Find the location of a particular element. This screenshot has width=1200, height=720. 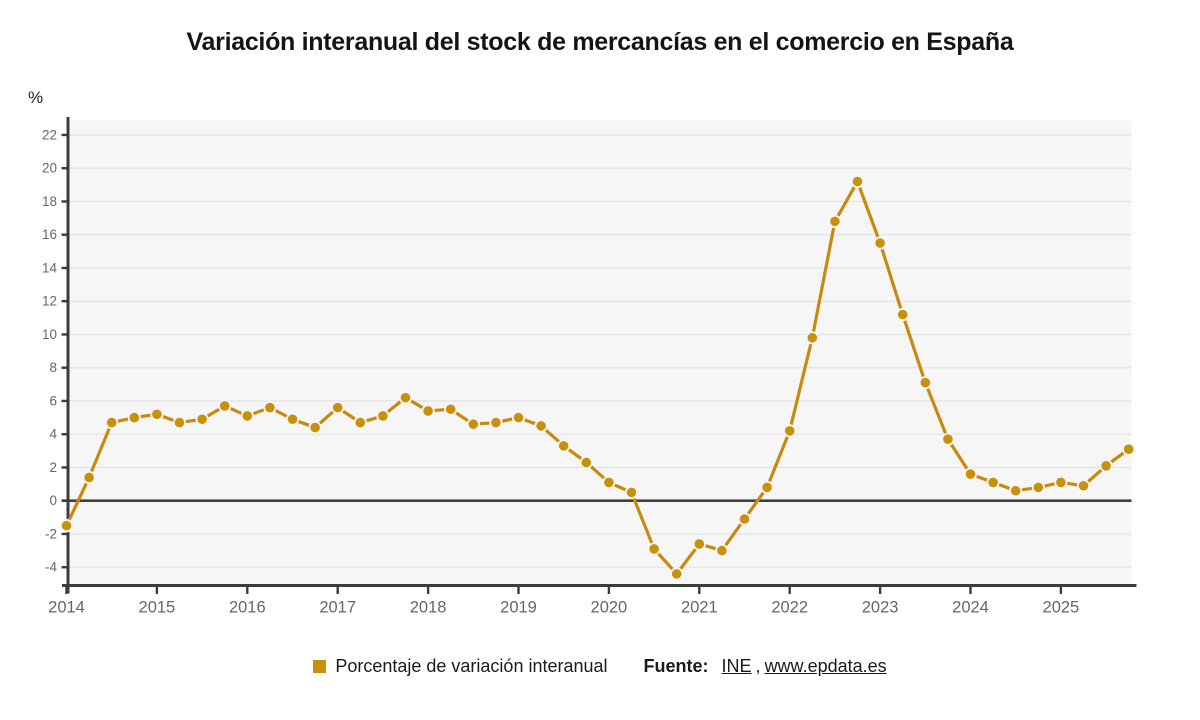

x-tick-label: 2025 is located at coordinates (1061, 608).